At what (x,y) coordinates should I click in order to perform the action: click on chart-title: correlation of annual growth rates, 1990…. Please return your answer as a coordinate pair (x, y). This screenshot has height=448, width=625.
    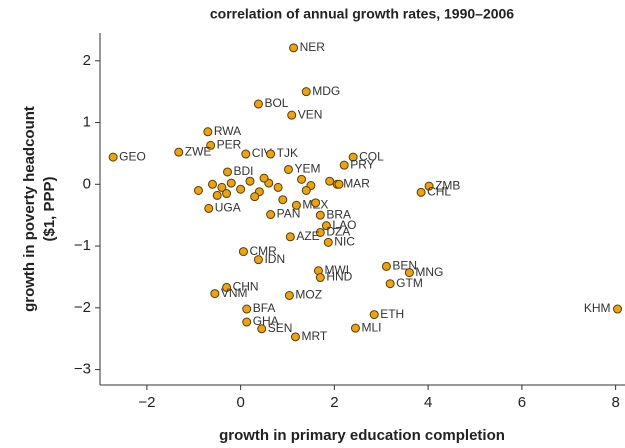
    Looking at the image, I should click on (362, 14).